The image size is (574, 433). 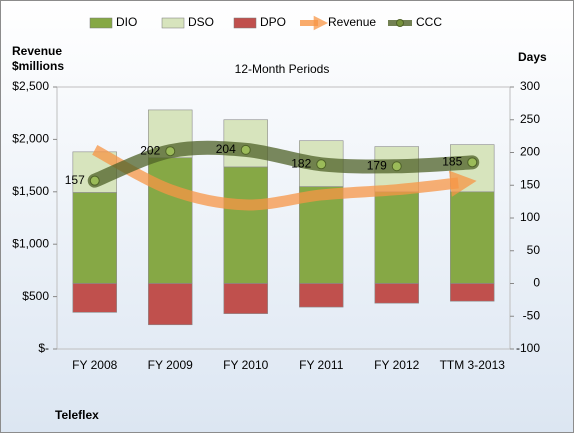 What do you see at coordinates (30, 191) in the screenshot?
I see `y-tick-label: $1,500` at bounding box center [30, 191].